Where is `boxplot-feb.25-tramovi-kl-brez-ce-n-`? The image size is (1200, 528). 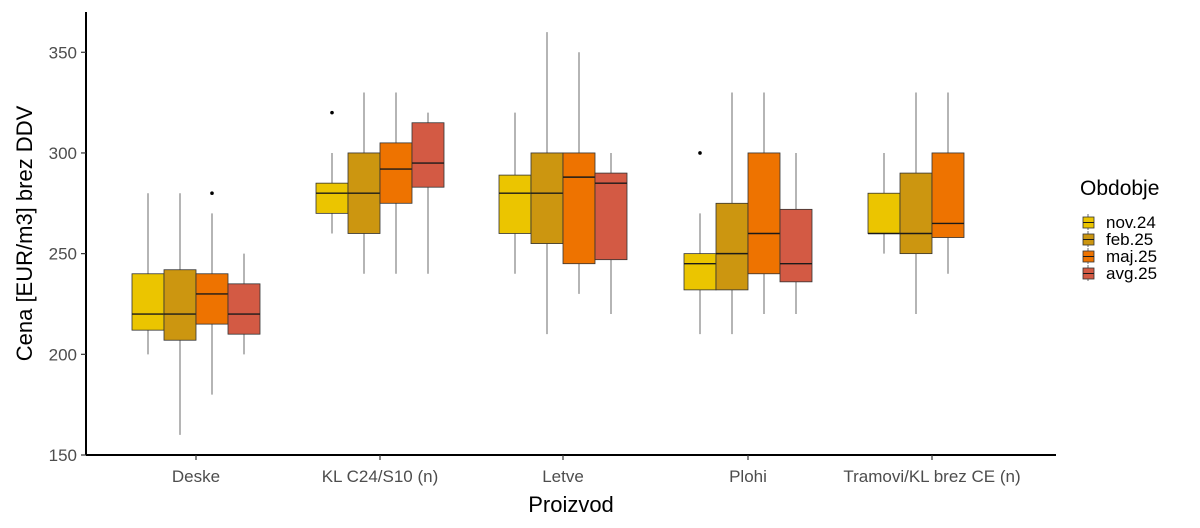
boxplot-feb.25-tramovi-kl-brez-ce-n- is located at coordinates (916, 203).